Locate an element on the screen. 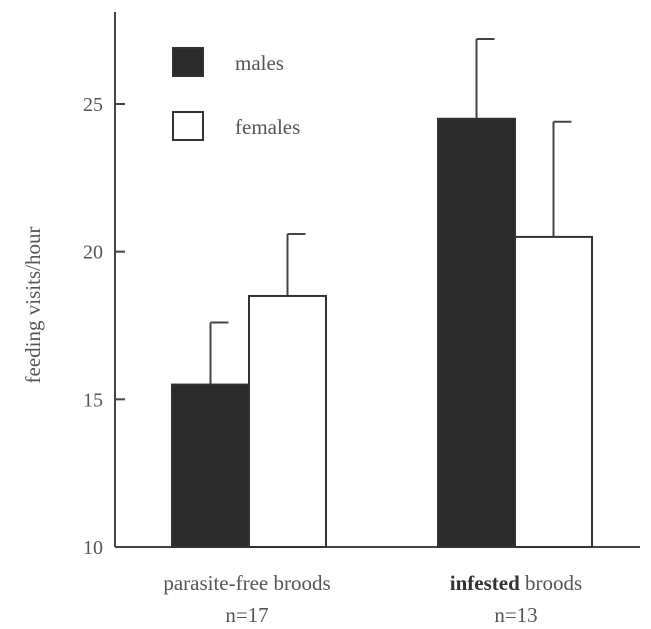 This screenshot has width=651, height=629. y-tick-label: 15 is located at coordinates (93, 400).